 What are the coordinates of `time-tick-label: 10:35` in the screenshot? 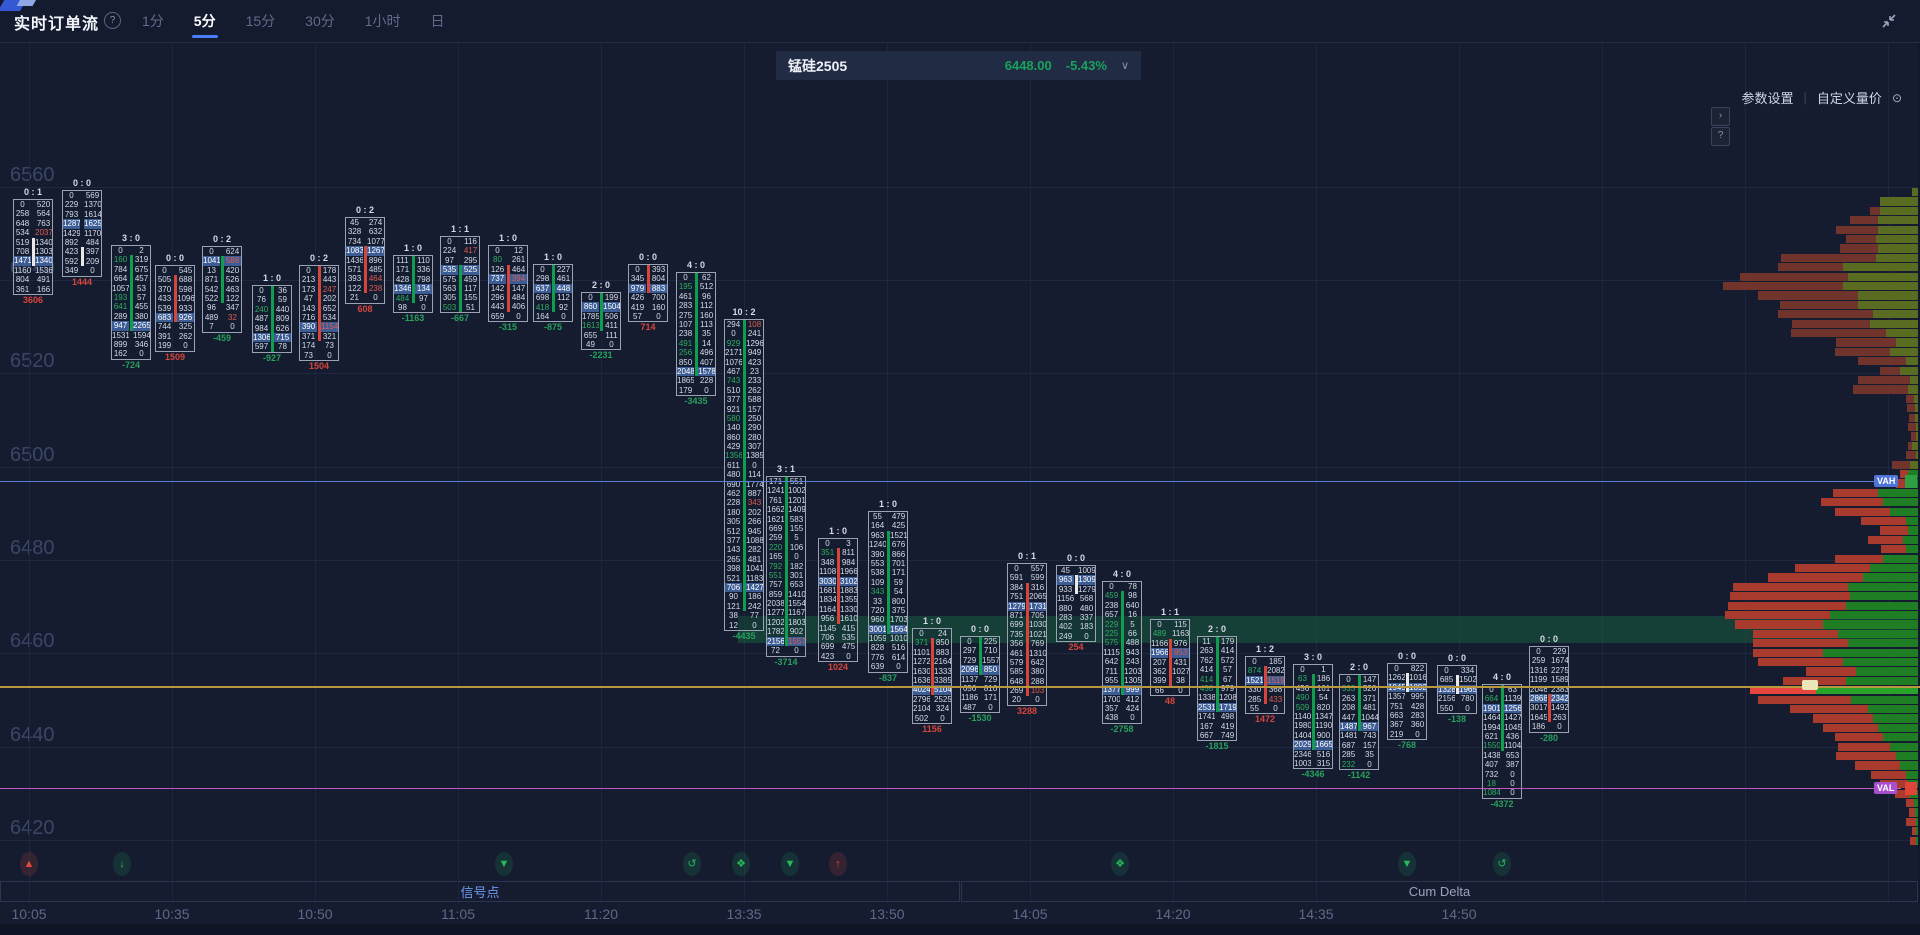 It's located at (172, 914).